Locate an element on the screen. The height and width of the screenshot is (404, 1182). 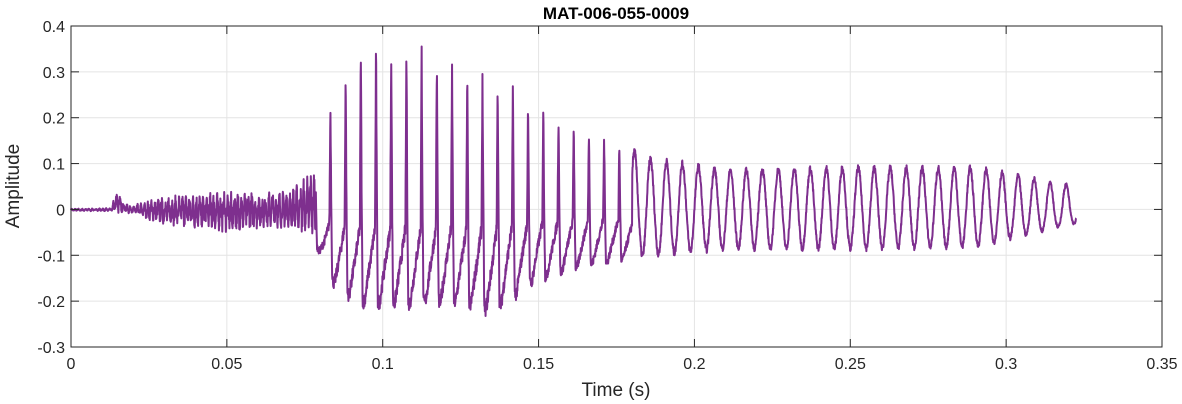
chart-title: MAT-006-055-0009 is located at coordinates (616, 13).